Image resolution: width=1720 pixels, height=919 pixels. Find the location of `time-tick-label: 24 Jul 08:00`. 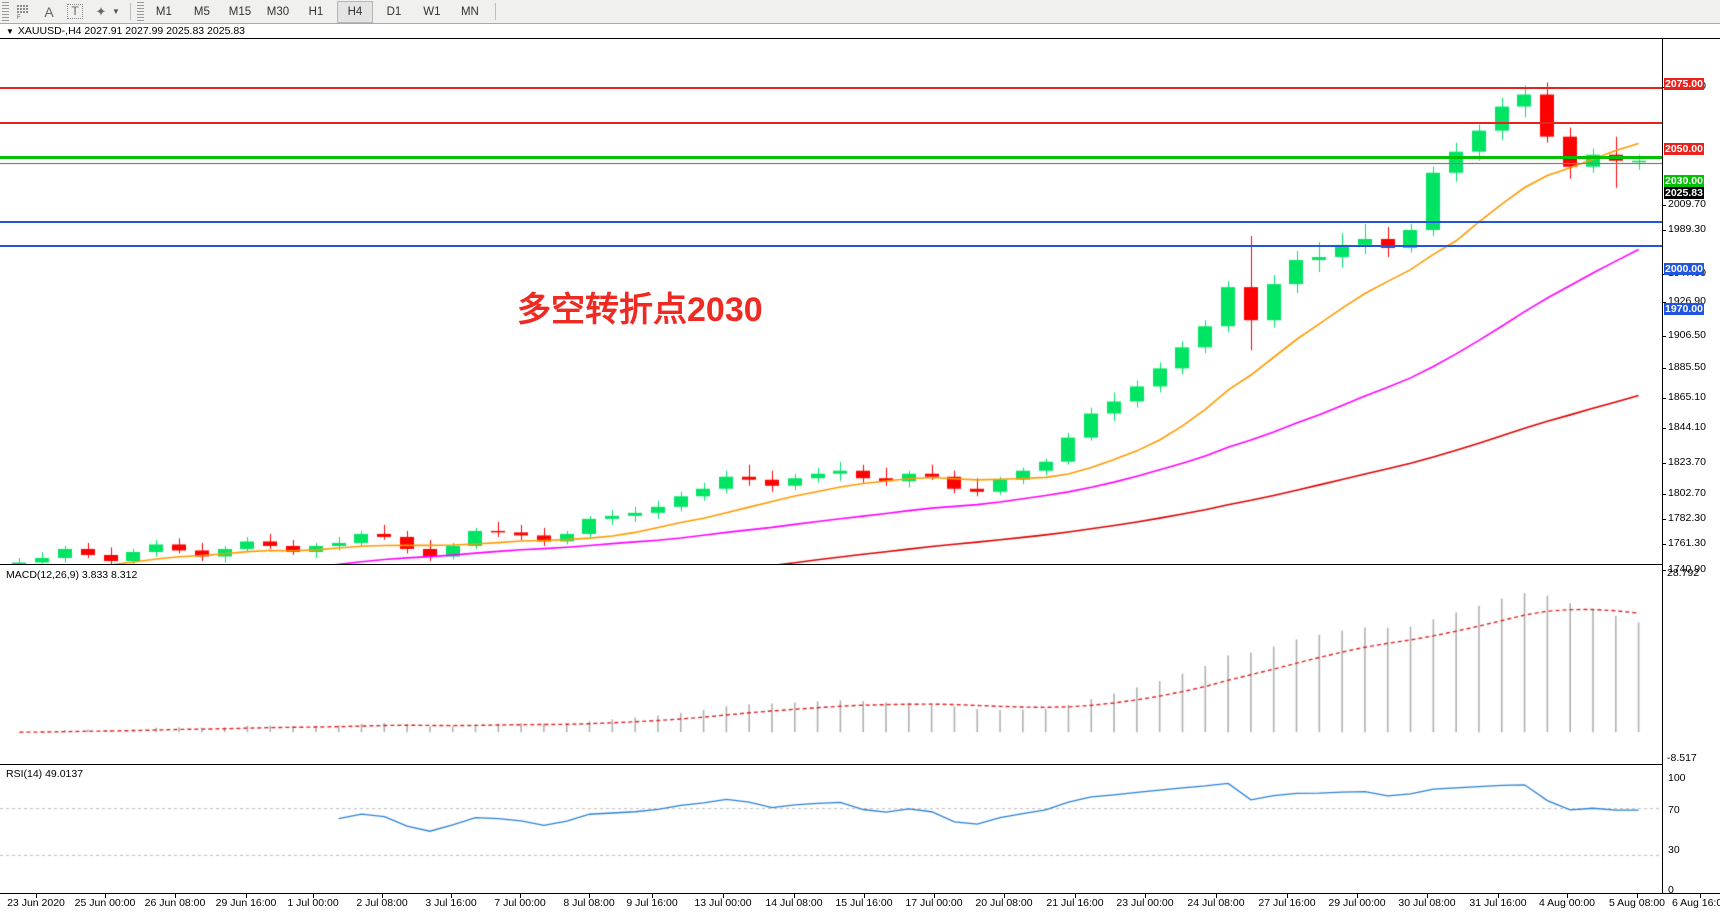

time-tick-label: 24 Jul 08:00 is located at coordinates (1216, 903).